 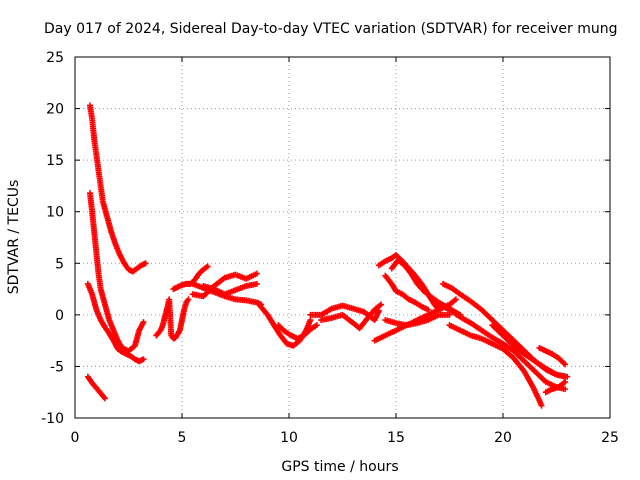 I want to click on series-arc-p, so click(x=408, y=282).